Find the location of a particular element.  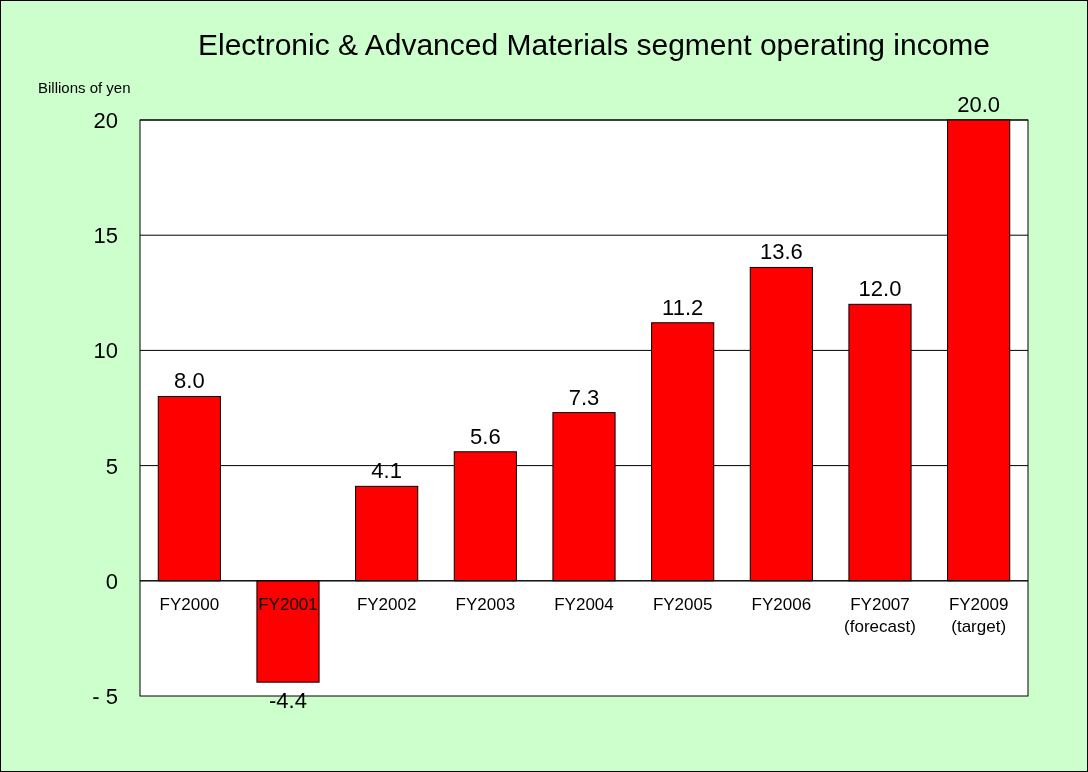

y-tick-label: 15 is located at coordinates (105, 236).